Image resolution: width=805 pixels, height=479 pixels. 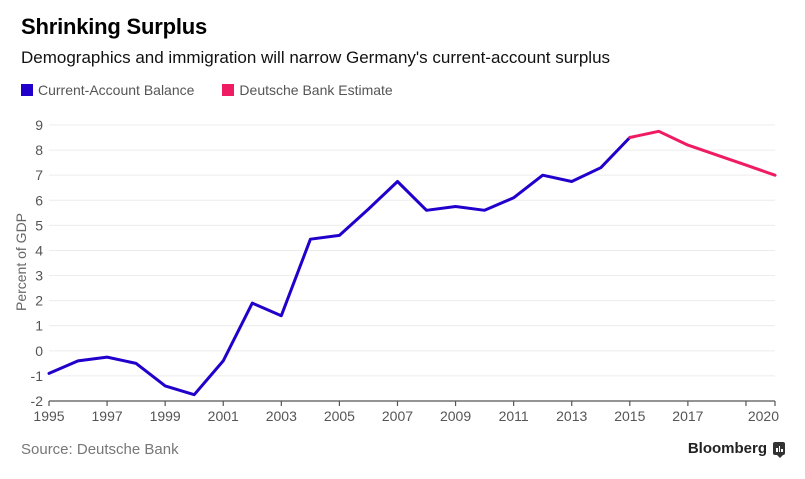 I want to click on x-tick-label: 2015, so click(x=629, y=416).